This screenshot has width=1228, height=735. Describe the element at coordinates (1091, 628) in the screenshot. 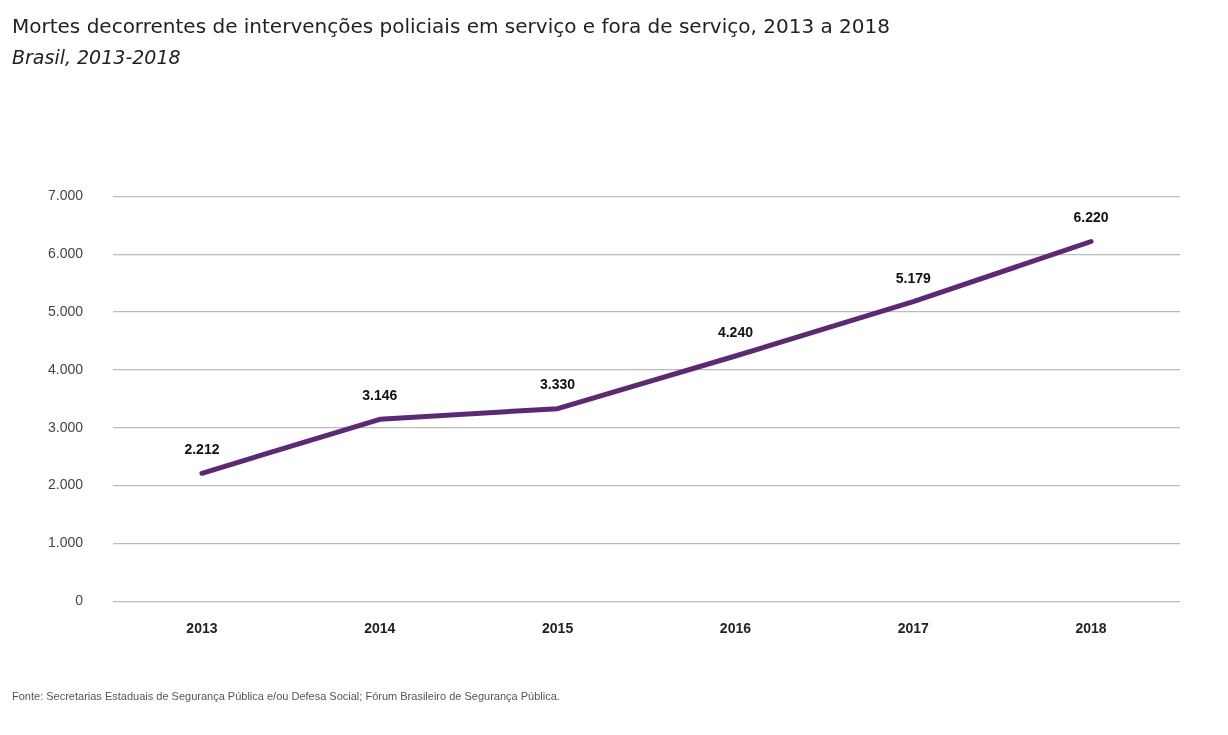

I see `x-tick-label: 2018` at that location.